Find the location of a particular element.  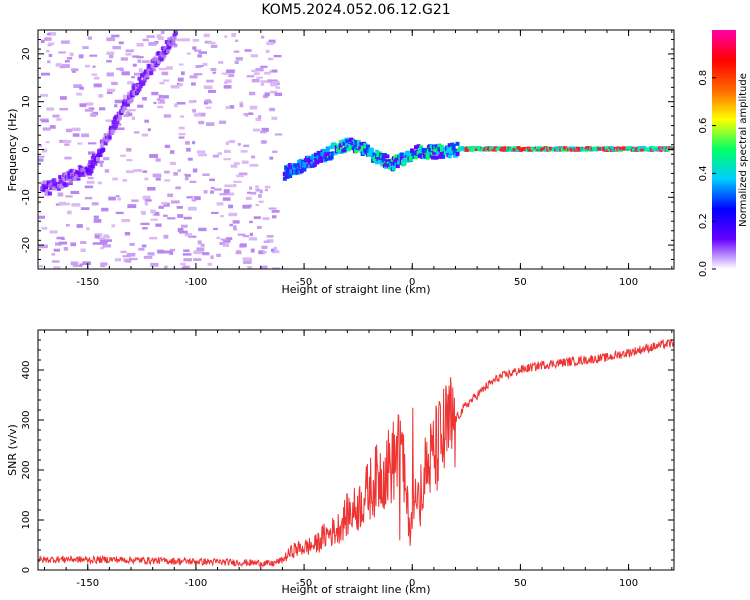

y-tick-label: -10 is located at coordinates (26, 197).